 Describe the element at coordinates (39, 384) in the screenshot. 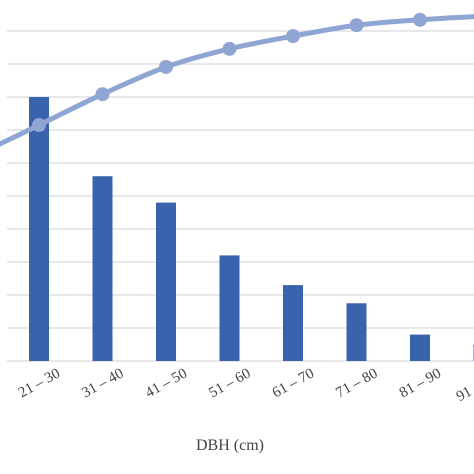

I see `x-tick-label: 21 – 30` at that location.